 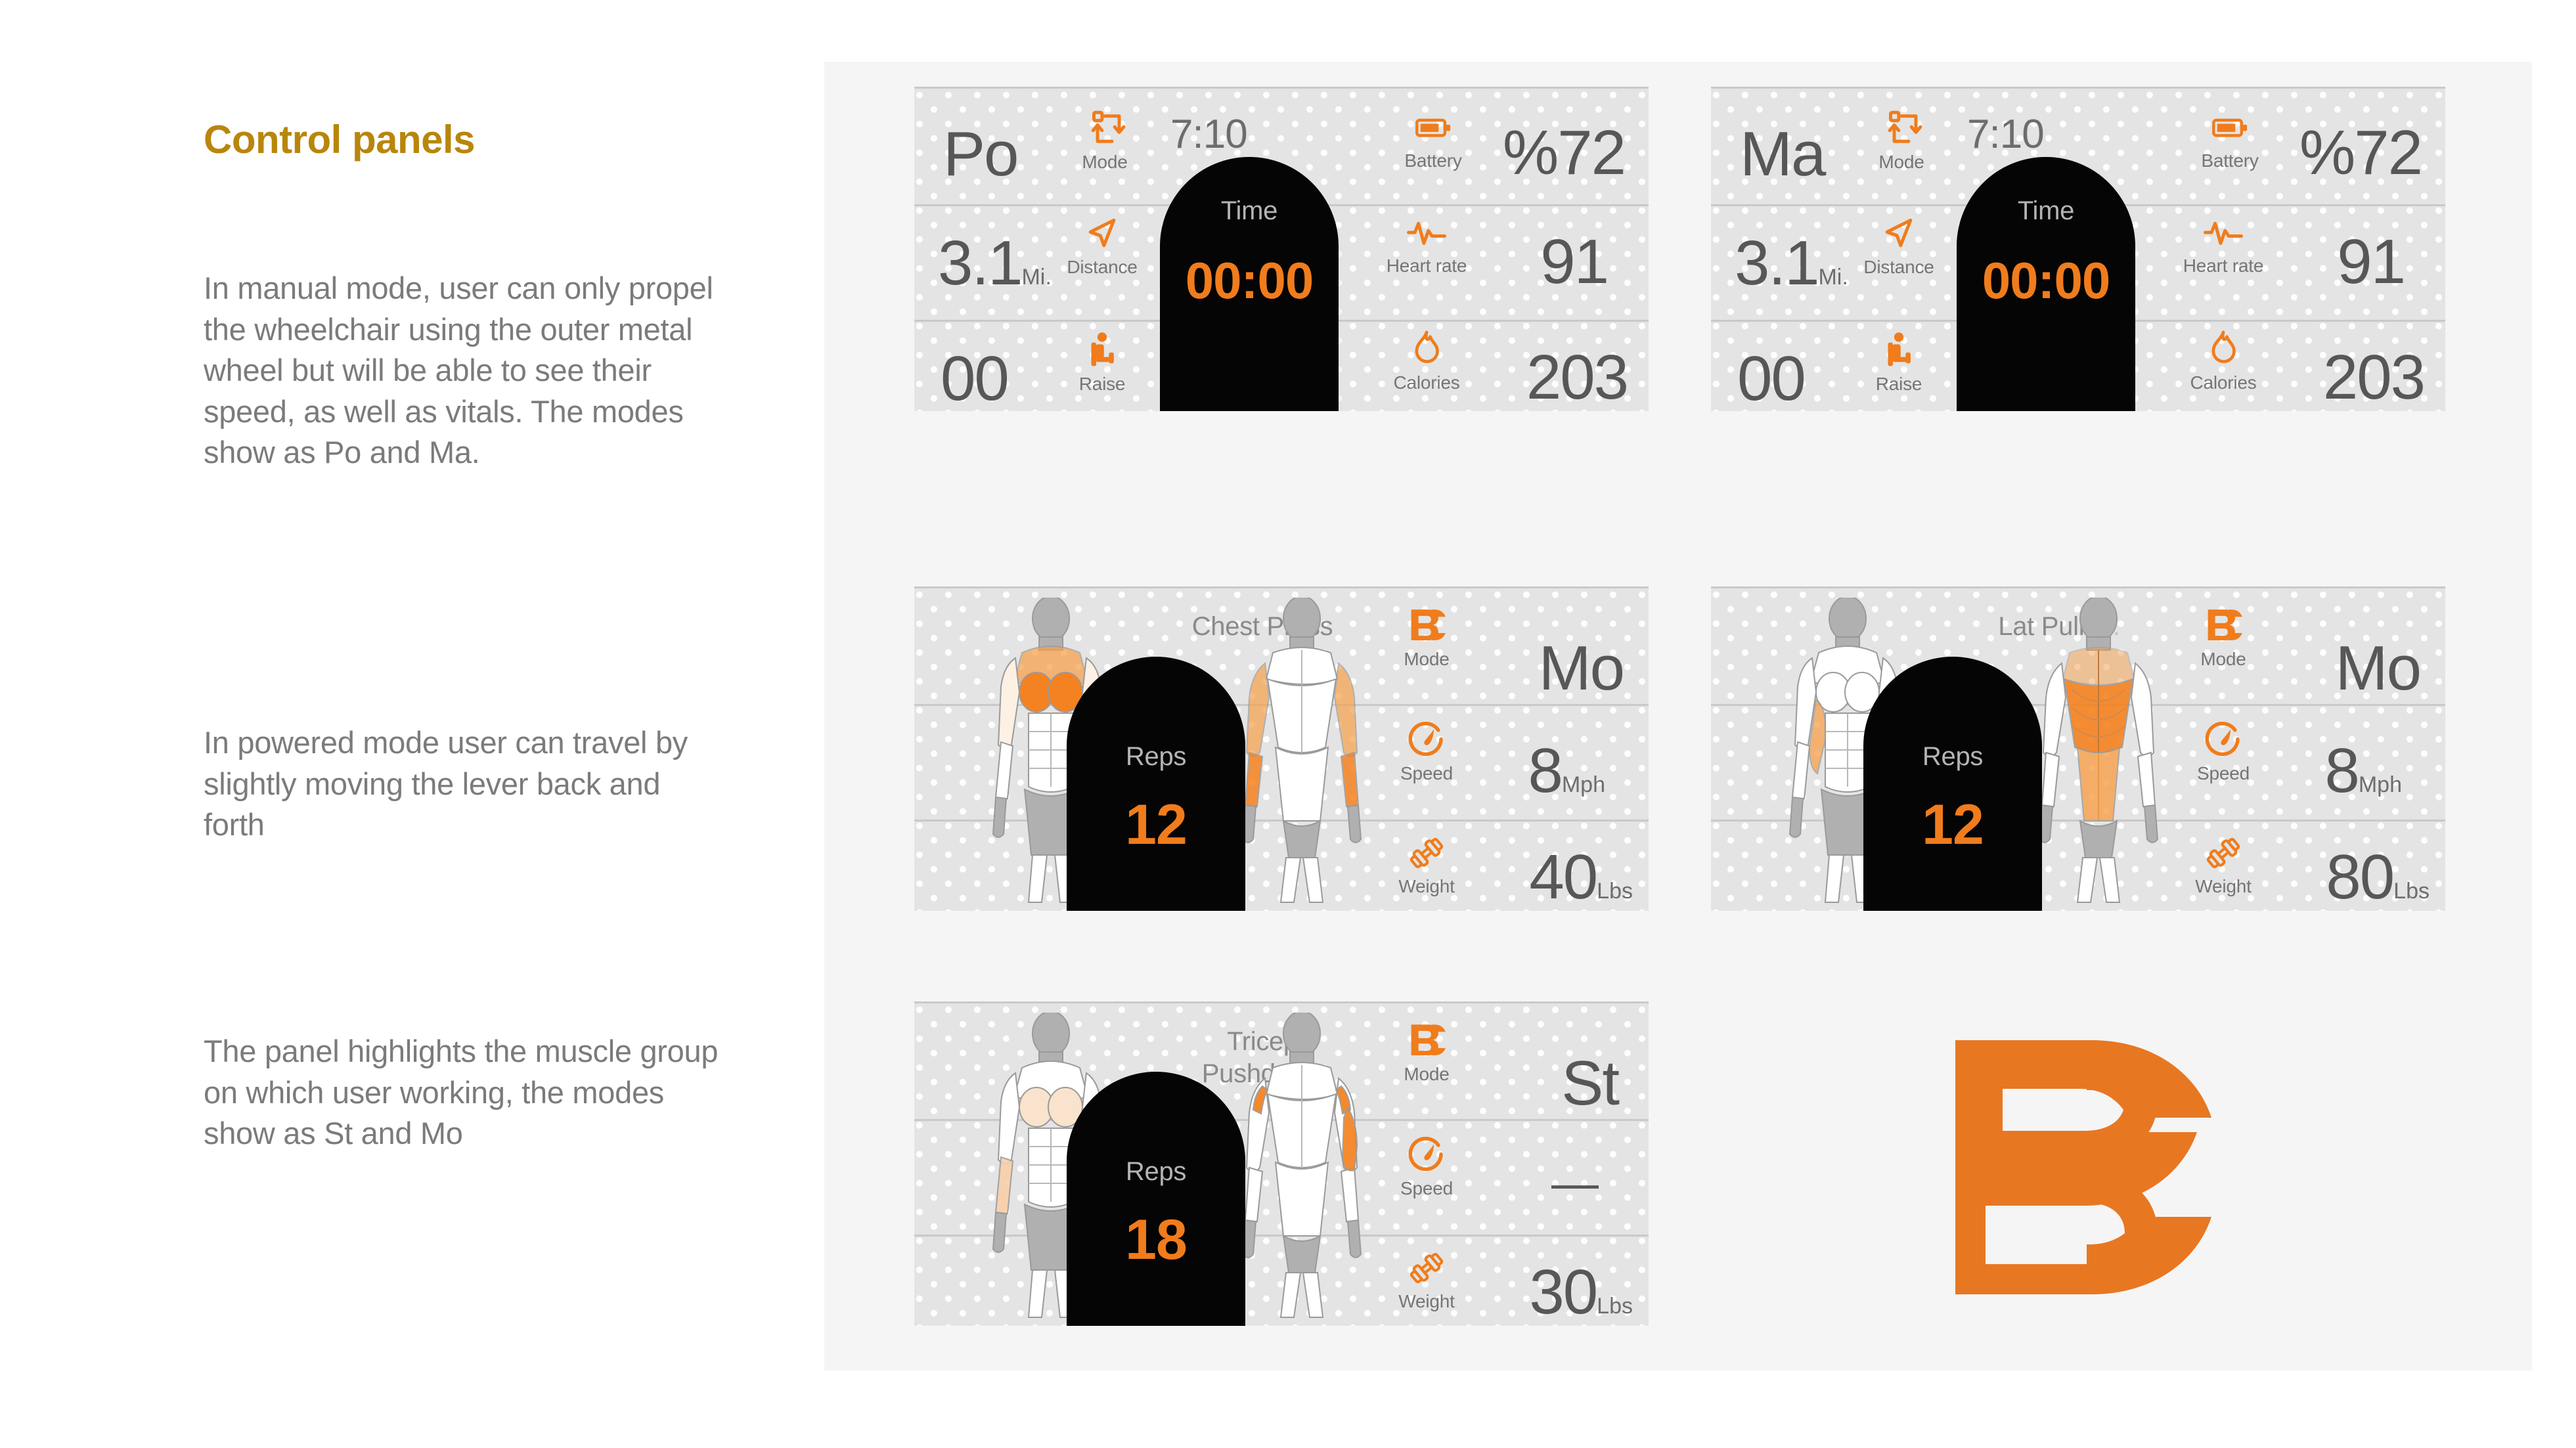 I want to click on left-text-column: Control panels, so click(x=463, y=140).